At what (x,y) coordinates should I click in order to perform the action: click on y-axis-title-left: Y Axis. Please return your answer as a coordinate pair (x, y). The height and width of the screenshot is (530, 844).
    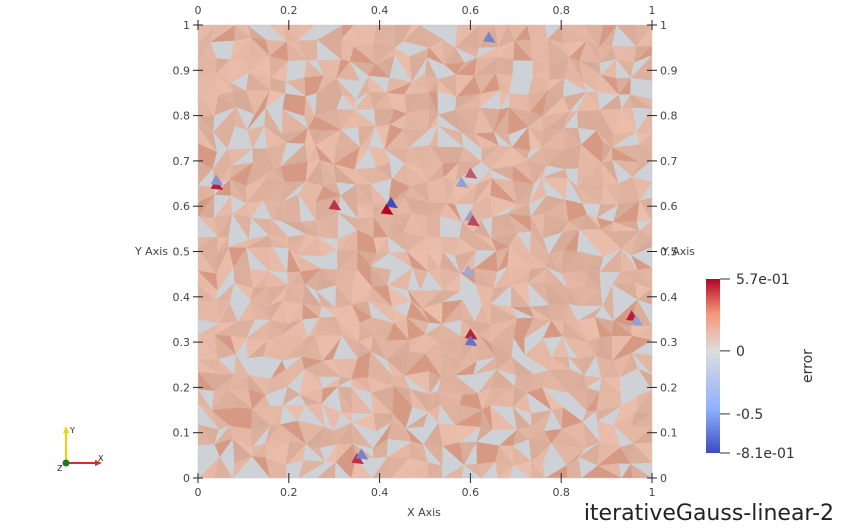
    Looking at the image, I should click on (151, 251).